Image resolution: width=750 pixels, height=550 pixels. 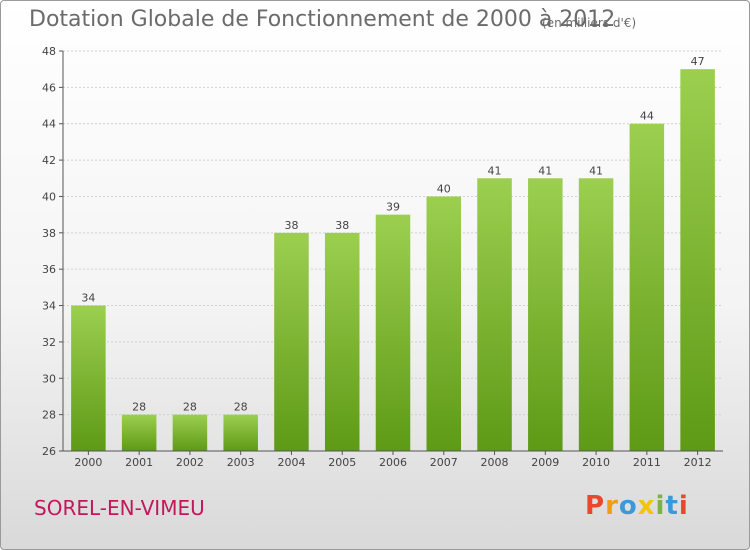 I want to click on y-tick-label: 44, so click(x=49, y=124).